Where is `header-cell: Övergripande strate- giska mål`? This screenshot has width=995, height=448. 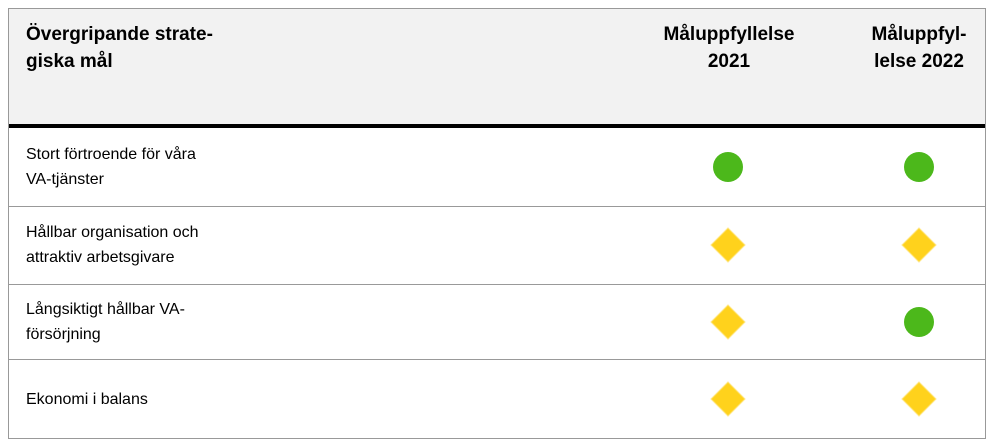
header-cell: Övergripande strate- giska mål is located at coordinates (119, 48).